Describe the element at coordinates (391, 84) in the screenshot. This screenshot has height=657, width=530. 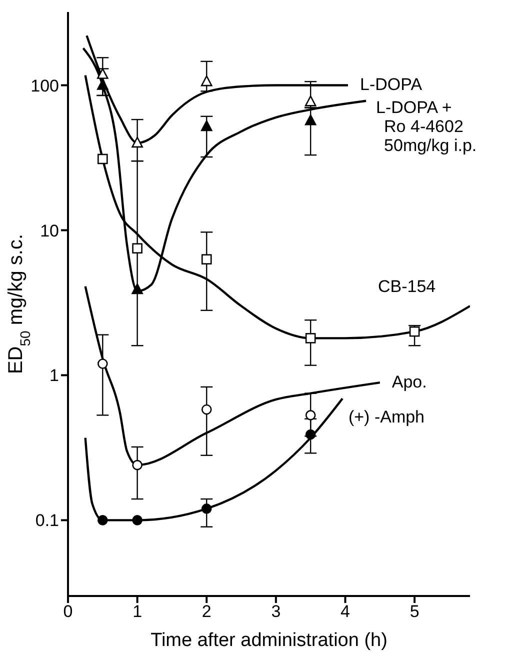
I see `series-label: L-DOPA` at that location.